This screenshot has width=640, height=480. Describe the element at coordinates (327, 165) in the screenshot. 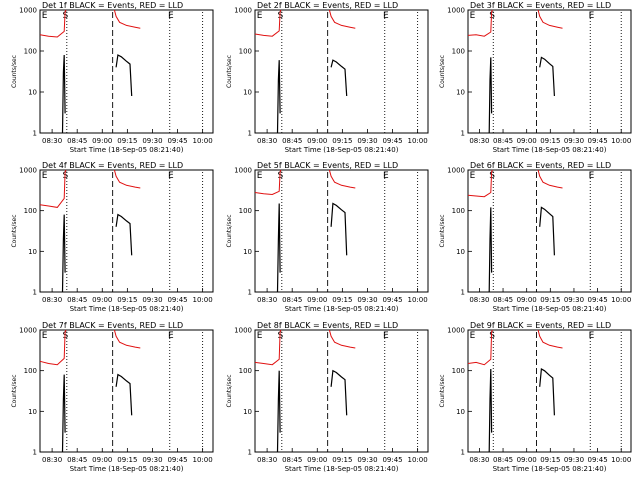

I see `panel-title: Det 5f BLACK = Events, RED = LLD` at that location.